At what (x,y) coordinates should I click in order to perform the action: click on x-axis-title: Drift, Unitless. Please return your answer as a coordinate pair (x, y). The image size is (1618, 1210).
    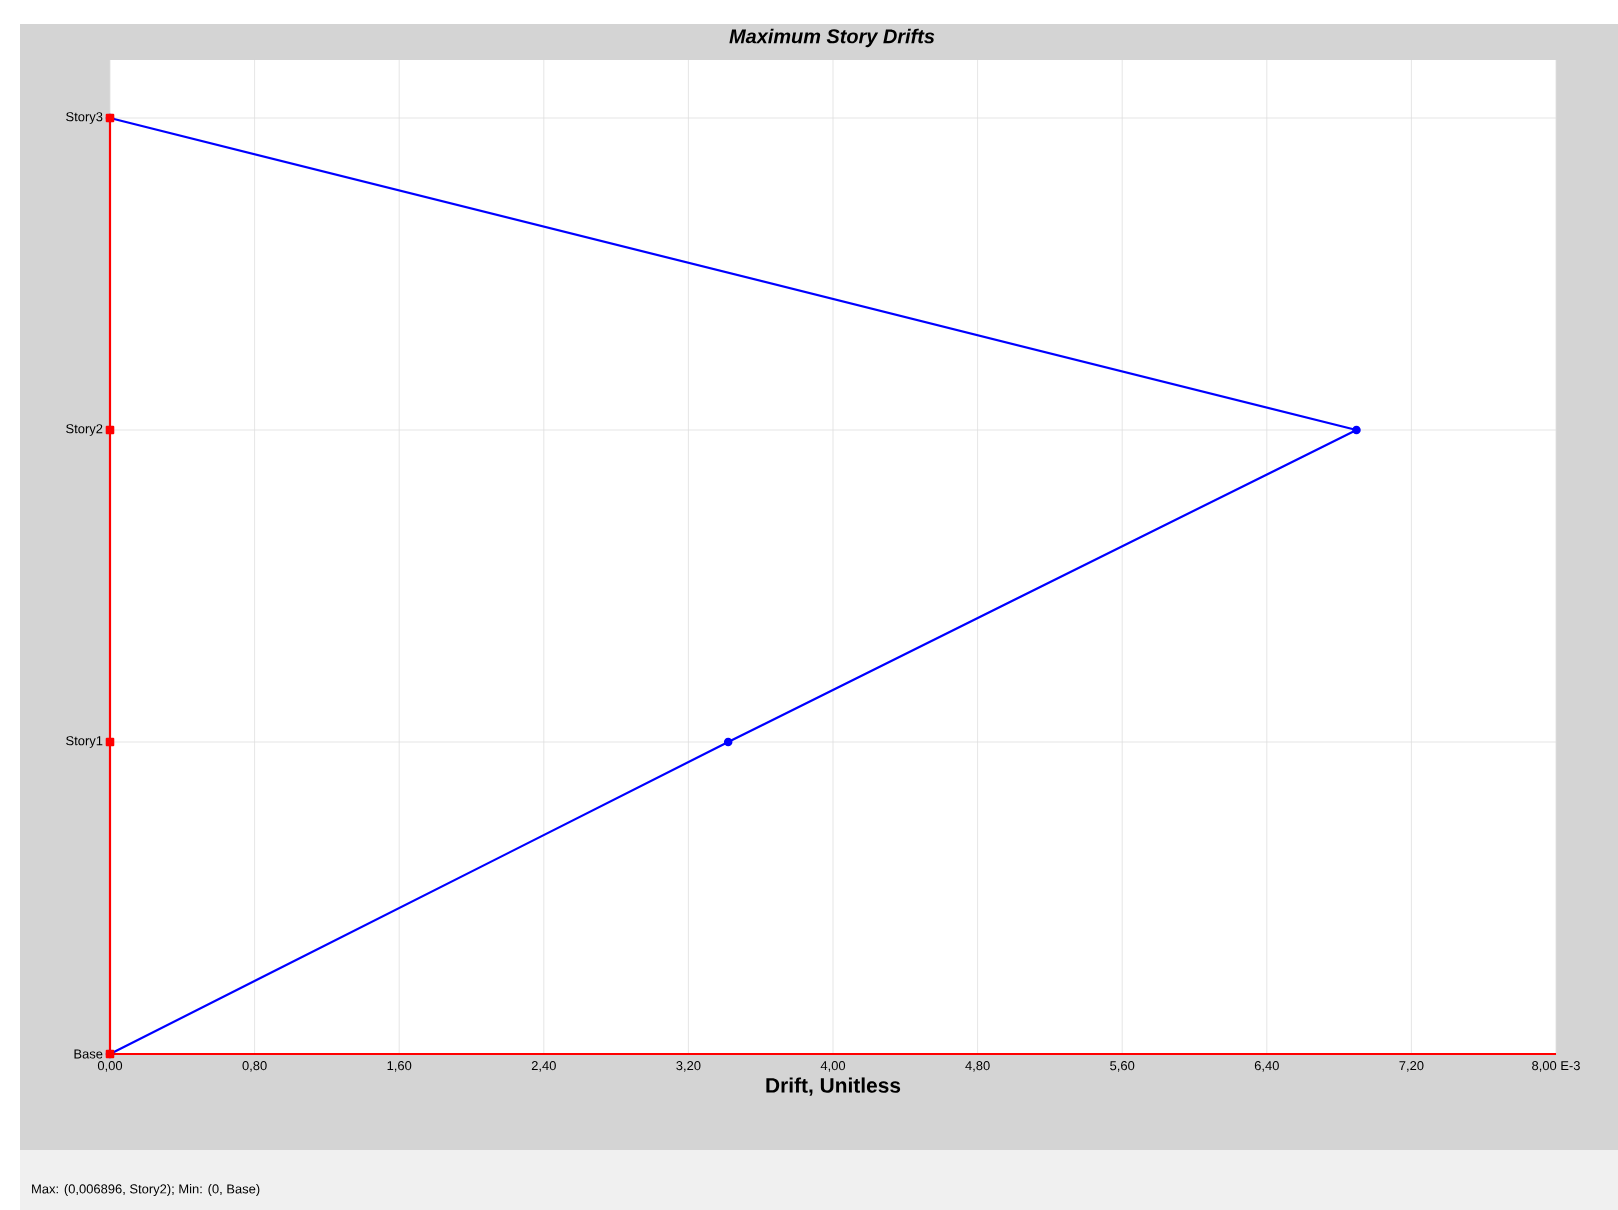
    Looking at the image, I should click on (833, 1086).